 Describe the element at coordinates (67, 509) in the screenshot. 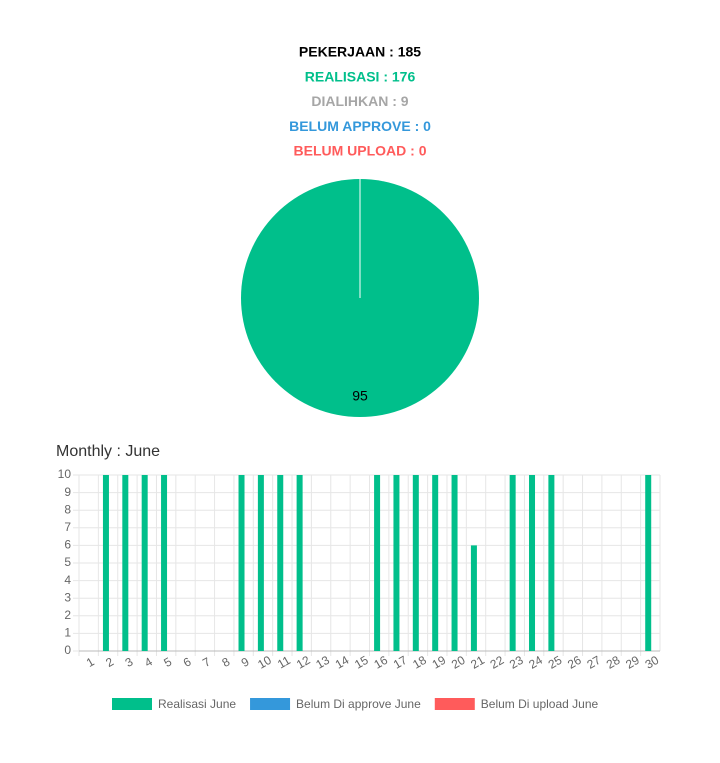

I see `y-tick-label: 8` at that location.